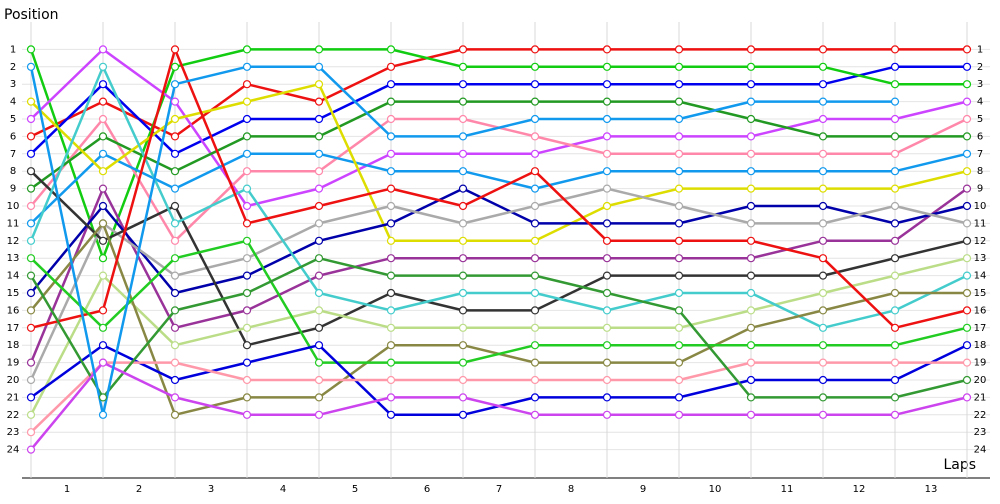 The width and height of the screenshot is (1000, 504). Describe the element at coordinates (13, 310) in the screenshot. I see `y-tick-label: 16` at that location.